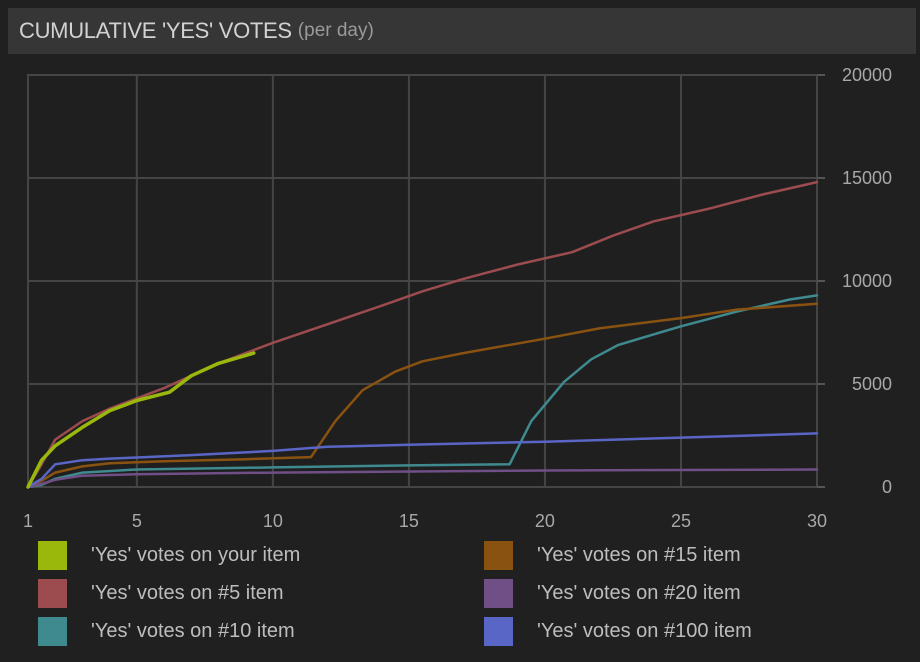 This screenshot has height=662, width=920. What do you see at coordinates (137, 521) in the screenshot?
I see `x-tick-label: 5` at bounding box center [137, 521].